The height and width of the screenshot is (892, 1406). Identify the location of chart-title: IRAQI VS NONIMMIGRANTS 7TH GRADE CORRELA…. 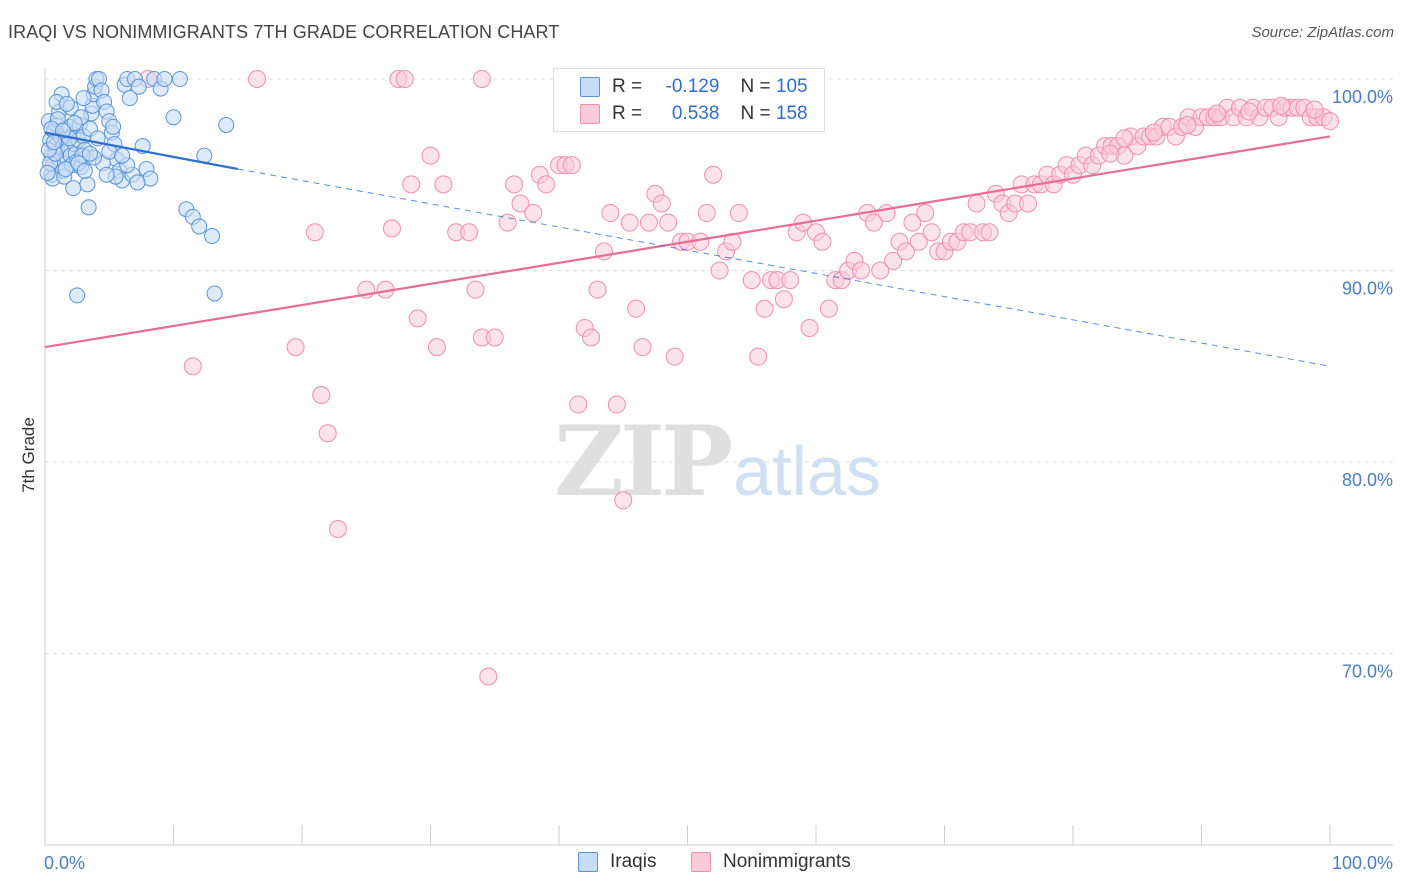
(284, 32).